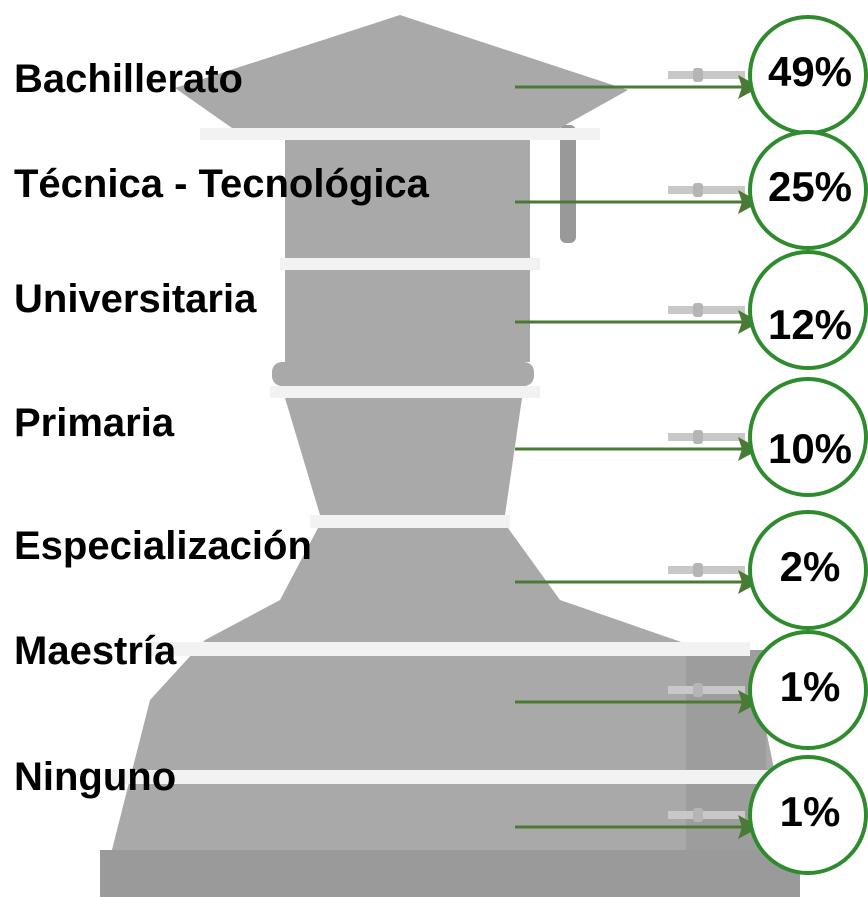  What do you see at coordinates (128, 79) in the screenshot?
I see `category-label: Bachillerato` at bounding box center [128, 79].